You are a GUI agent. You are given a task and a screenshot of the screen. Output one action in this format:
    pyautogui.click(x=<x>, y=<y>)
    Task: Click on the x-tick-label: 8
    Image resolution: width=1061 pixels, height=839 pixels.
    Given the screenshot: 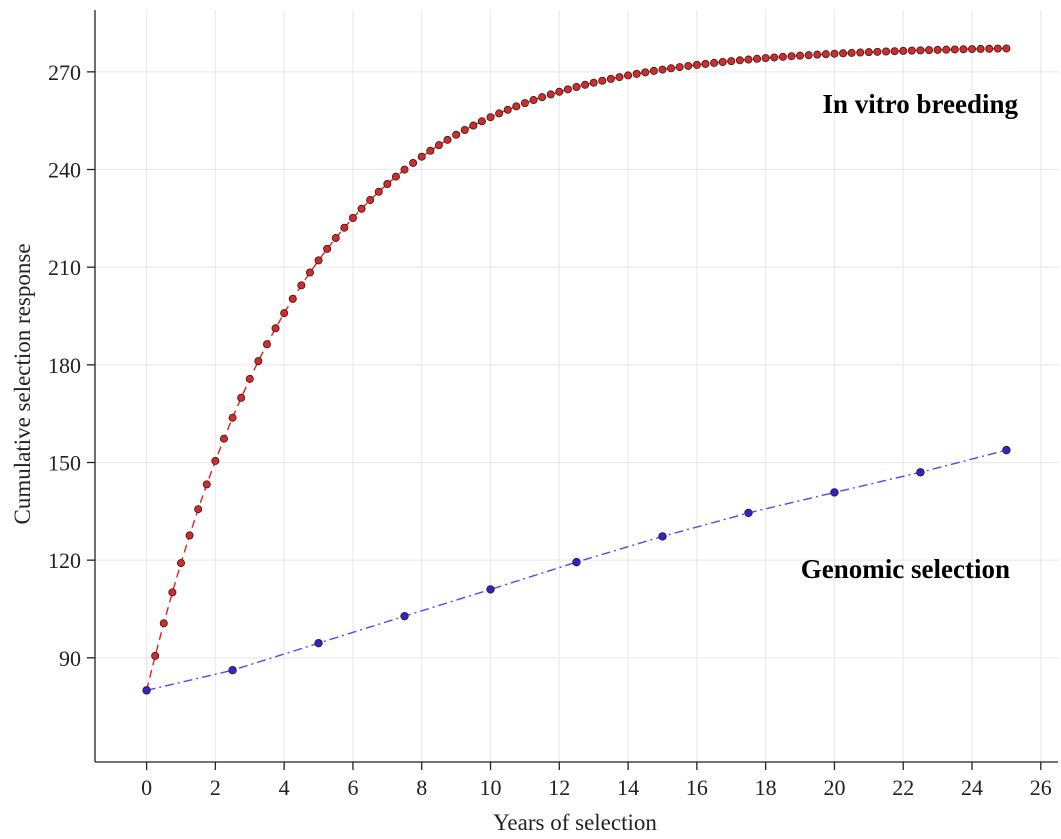 What is the action you would take?
    pyautogui.click(x=421, y=787)
    